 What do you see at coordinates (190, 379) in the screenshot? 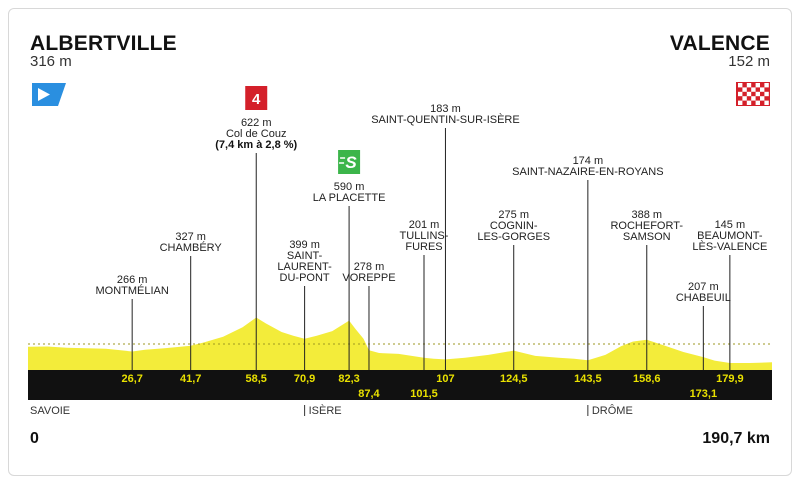
I see `km-marker-label: 41,7` at bounding box center [190, 379].